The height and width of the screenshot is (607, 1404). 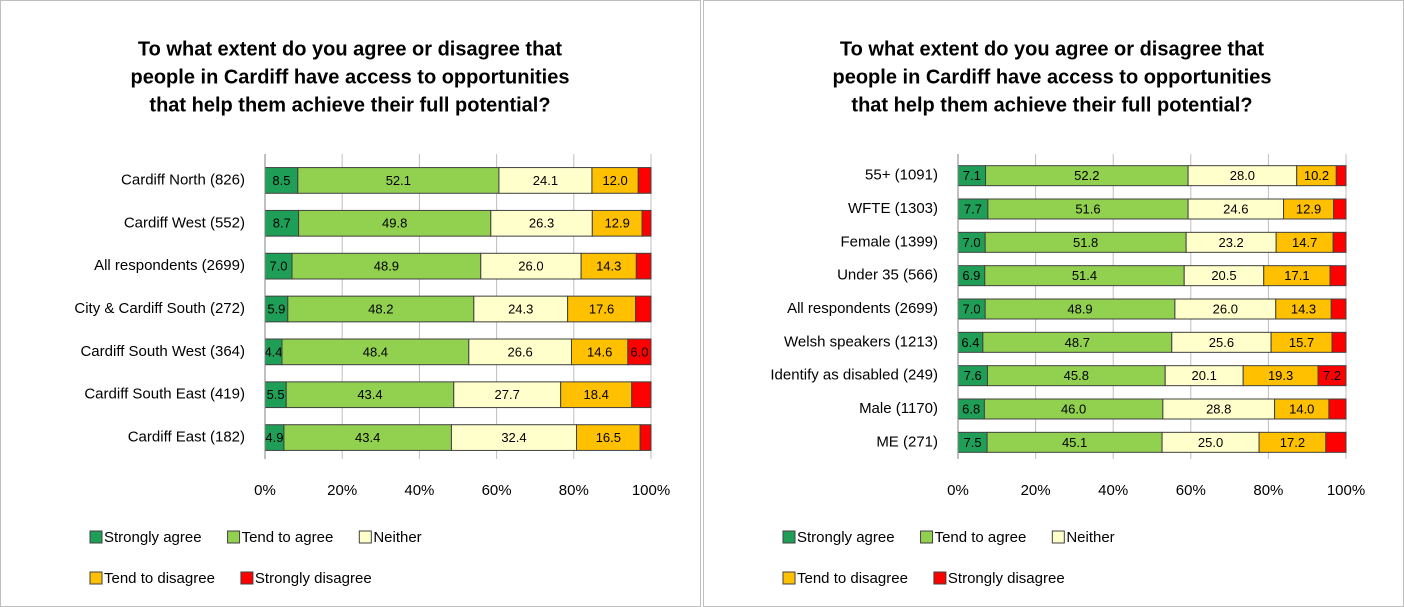 I want to click on data-label: 17.6, so click(x=601, y=308).